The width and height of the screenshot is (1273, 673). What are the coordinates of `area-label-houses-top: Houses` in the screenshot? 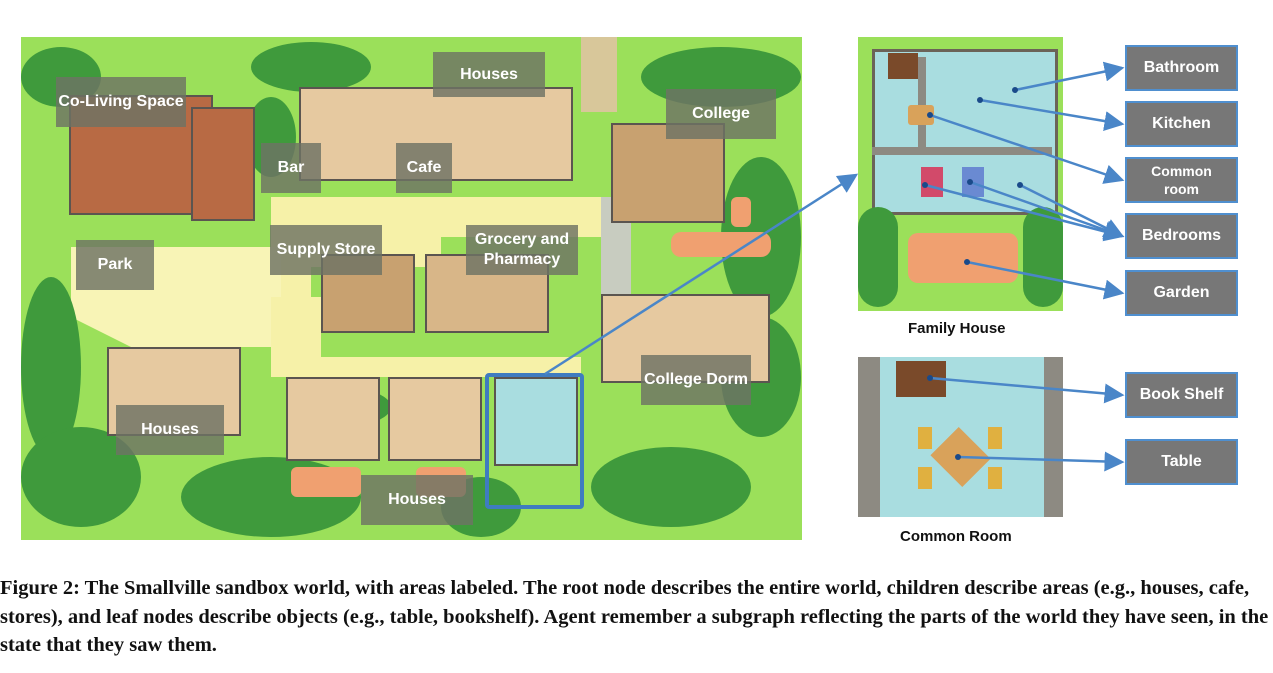 It's located at (489, 74).